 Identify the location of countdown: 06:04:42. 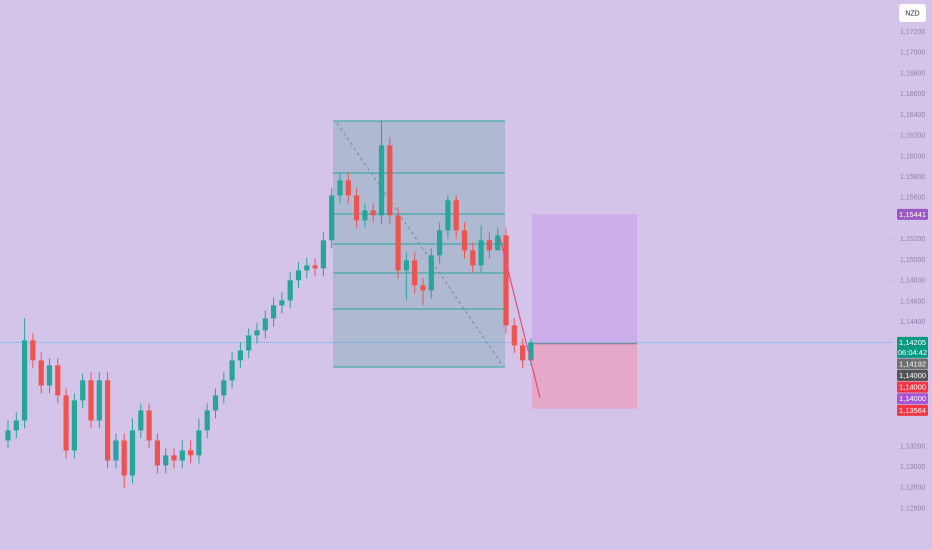
(912, 352).